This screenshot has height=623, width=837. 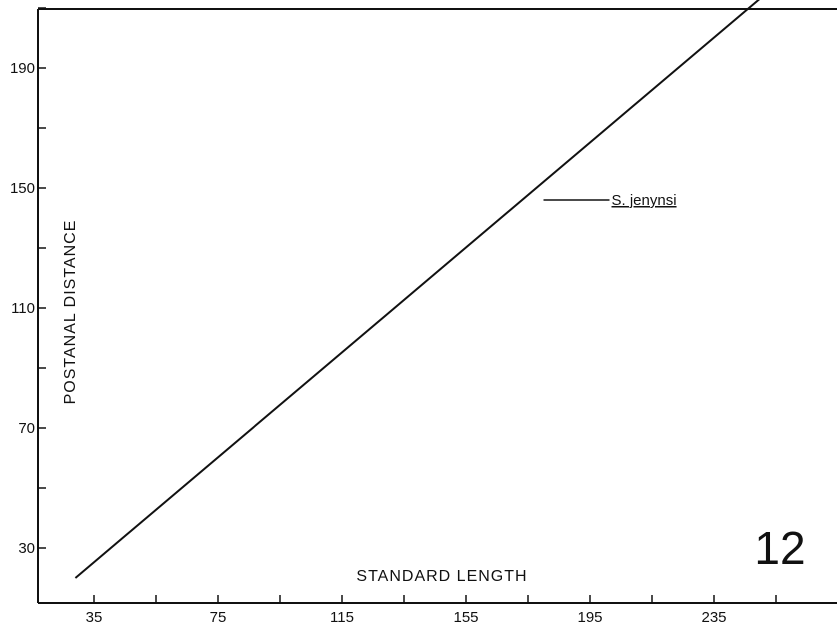 What do you see at coordinates (70, 312) in the screenshot?
I see `y-axis-title: POSTANAL DISTANCE` at bounding box center [70, 312].